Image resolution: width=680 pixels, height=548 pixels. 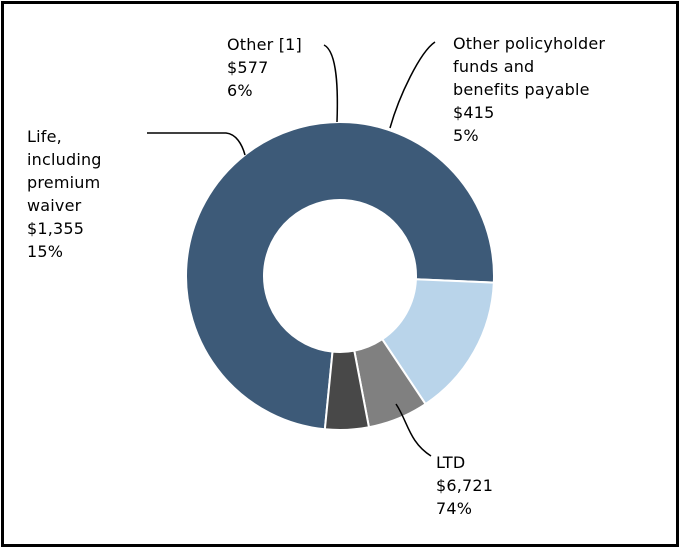 I want to click on leader-other-policyholder, so click(x=412, y=85).